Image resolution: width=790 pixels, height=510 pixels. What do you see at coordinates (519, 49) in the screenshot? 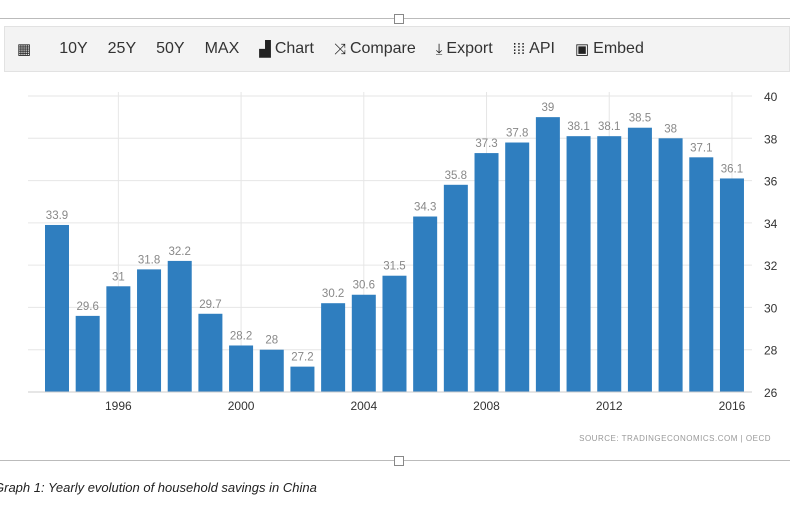
I see `grid-icon: ⁞⁞⁞` at bounding box center [519, 49].